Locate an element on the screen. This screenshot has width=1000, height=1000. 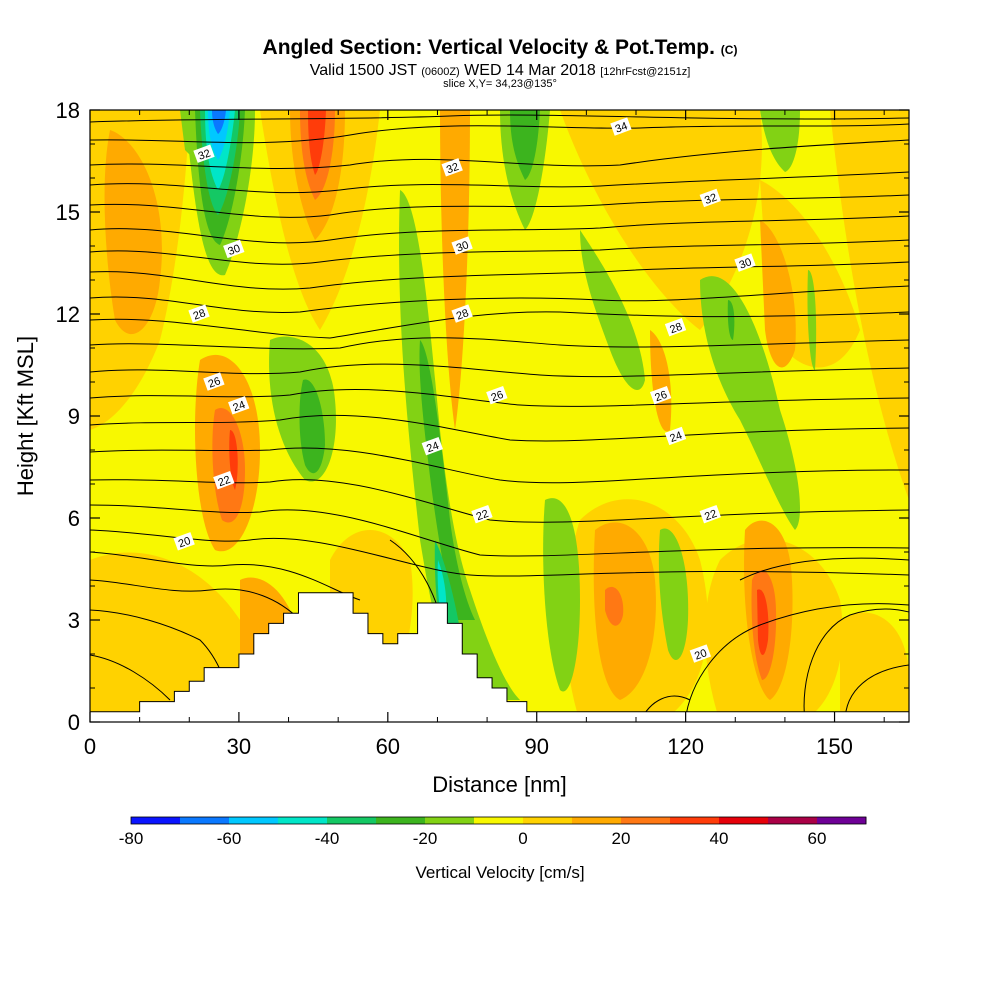
colorbar: -80 -60 -40 -20 0 20 40 60 is located at coordinates (493, 832).